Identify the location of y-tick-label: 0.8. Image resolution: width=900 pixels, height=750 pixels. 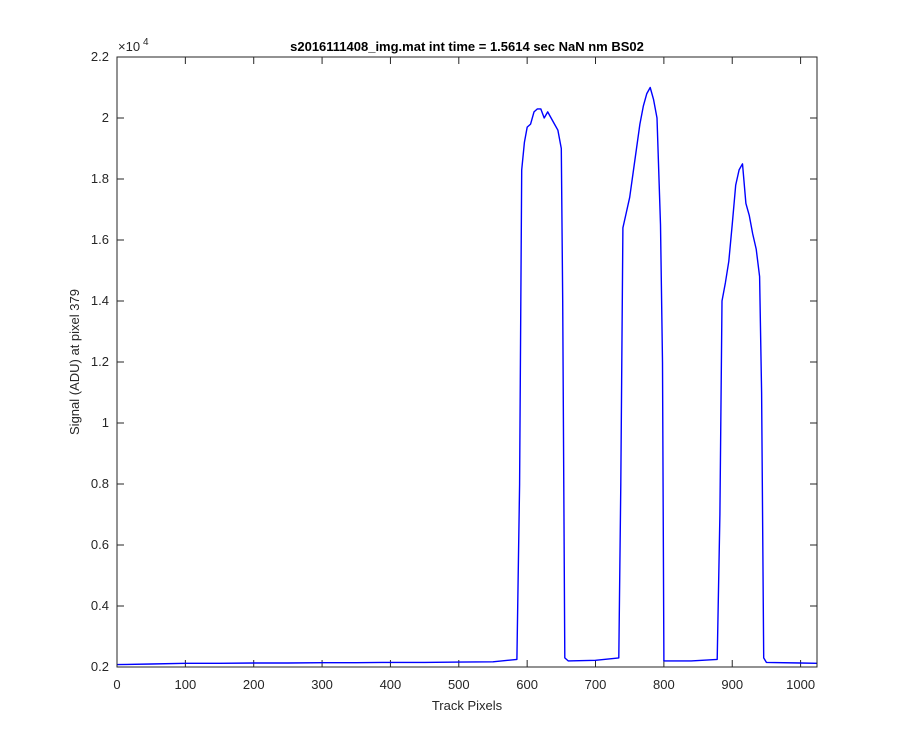
(100, 483).